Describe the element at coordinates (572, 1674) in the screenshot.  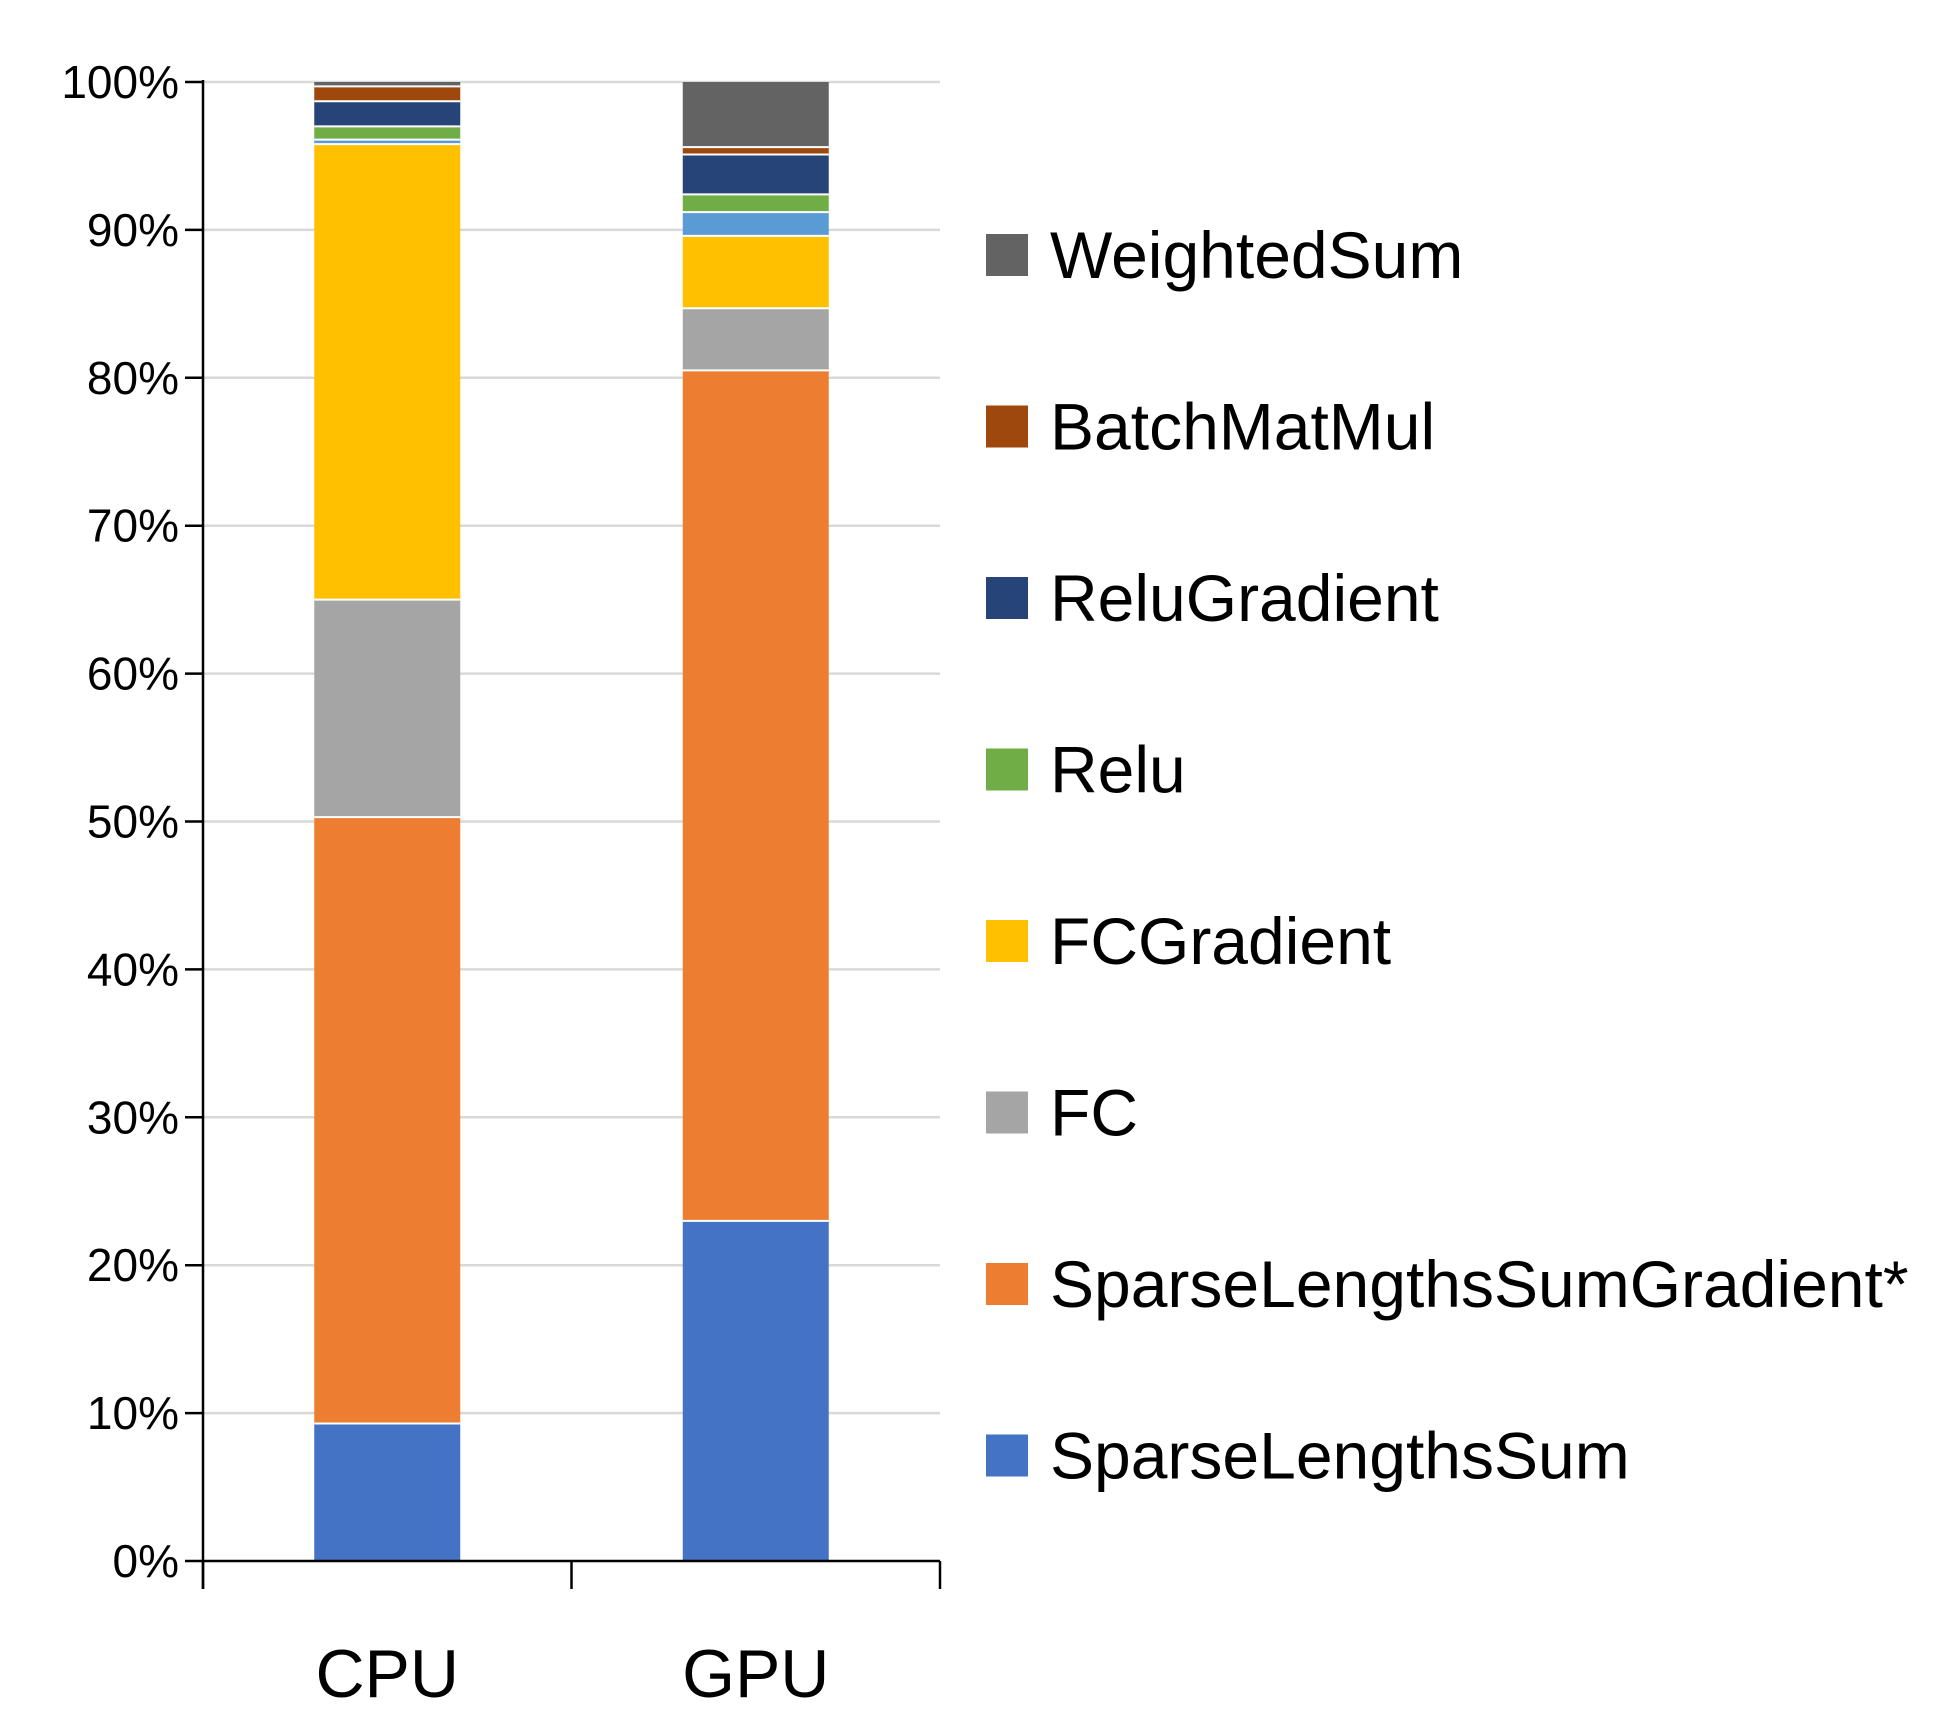
I see `x-category-labels: CPU GPU` at that location.